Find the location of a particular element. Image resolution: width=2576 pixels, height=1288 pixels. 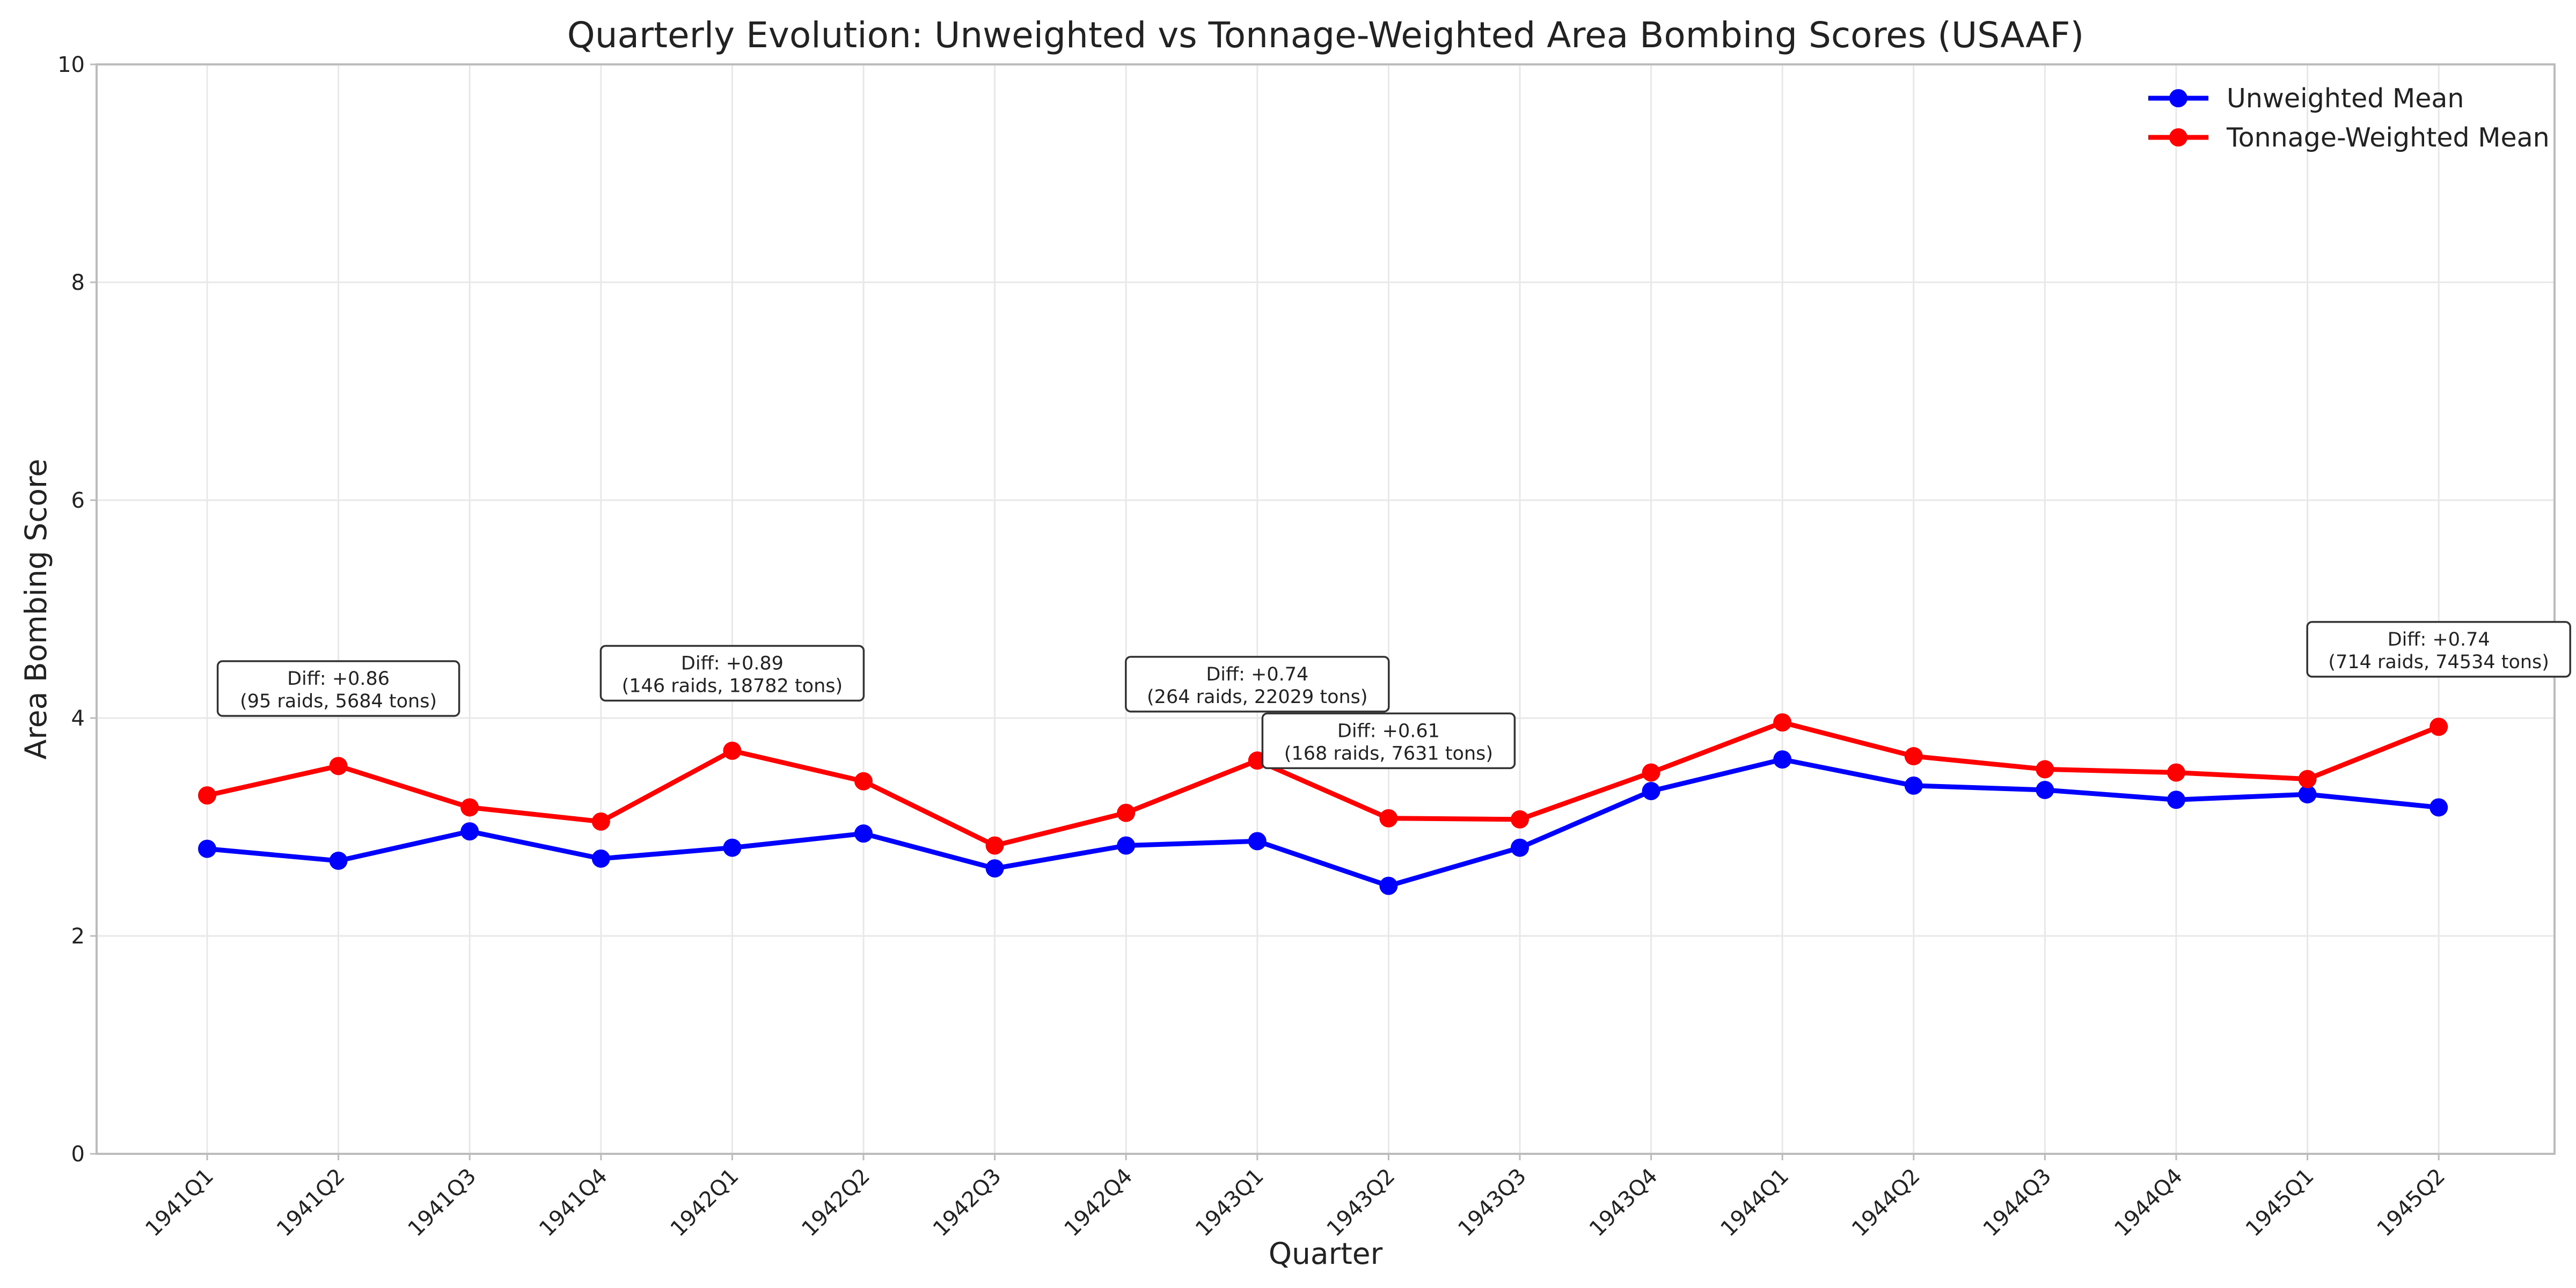

annotation-text: (714 raids, 74534 tons) is located at coordinates (2438, 662).